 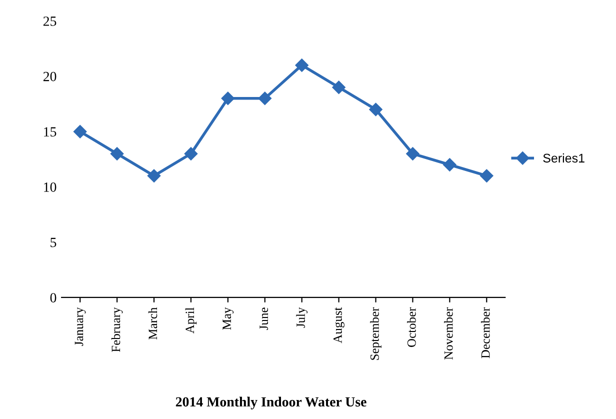 I want to click on y-tick-label: 15, so click(x=50, y=132).